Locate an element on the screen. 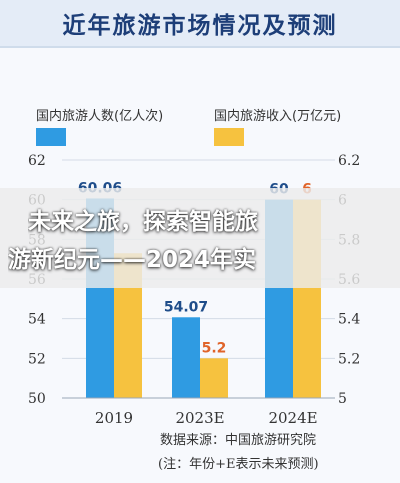 The height and width of the screenshot is (483, 400). y-left-tick-label: 54 is located at coordinates (37, 320).